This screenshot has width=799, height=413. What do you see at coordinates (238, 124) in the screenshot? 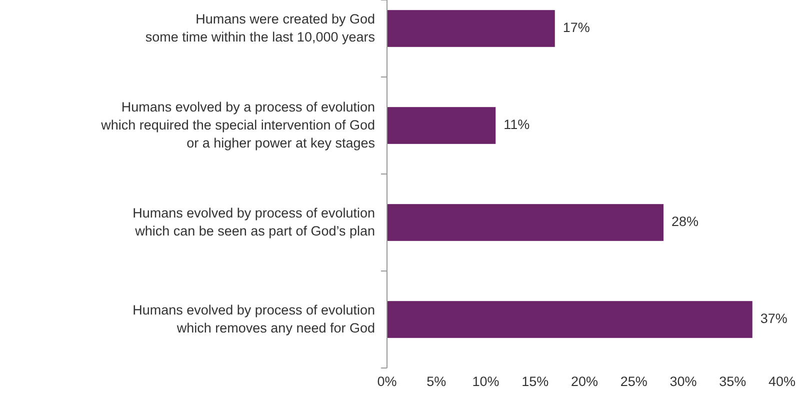
I see `y-tick-label: Humans evolved by a process of evolution which required the special intervention of God or a higher power at key stages` at bounding box center [238, 124].